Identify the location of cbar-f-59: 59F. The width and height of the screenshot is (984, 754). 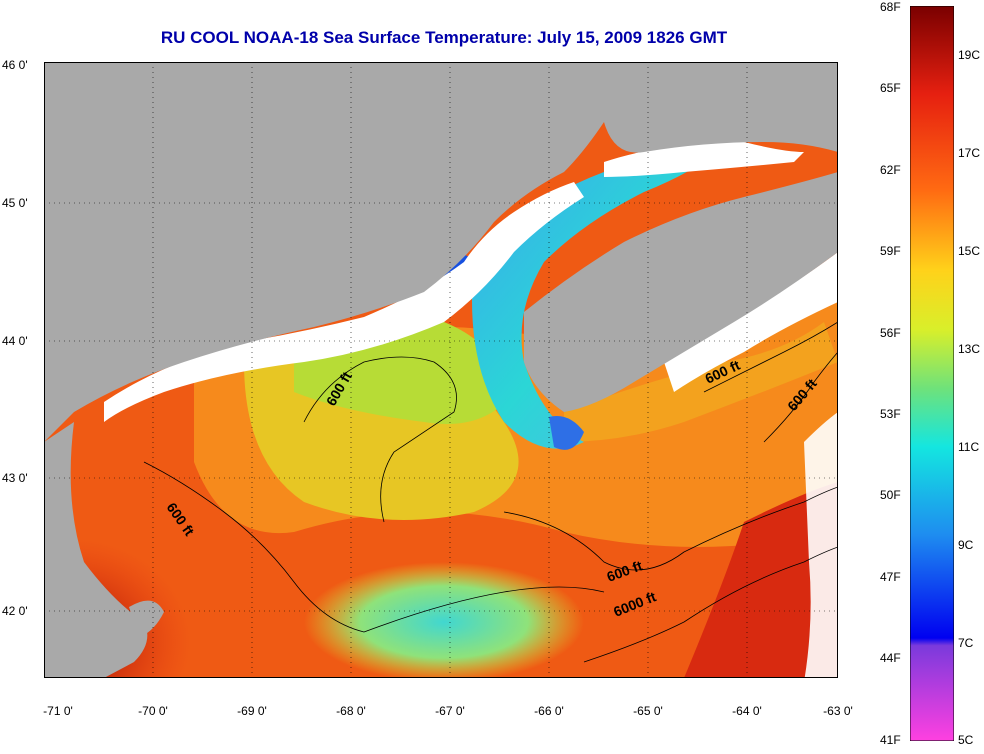
(890, 251).